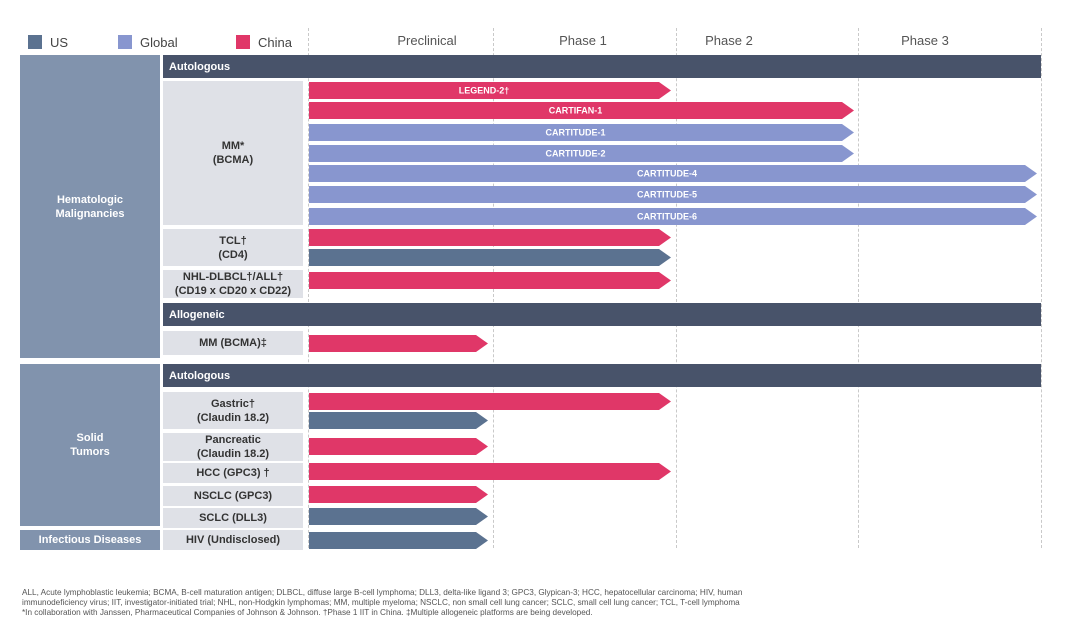 This screenshot has height=633, width=1080. What do you see at coordinates (275, 42) in the screenshot?
I see `legend-label-china: China` at bounding box center [275, 42].